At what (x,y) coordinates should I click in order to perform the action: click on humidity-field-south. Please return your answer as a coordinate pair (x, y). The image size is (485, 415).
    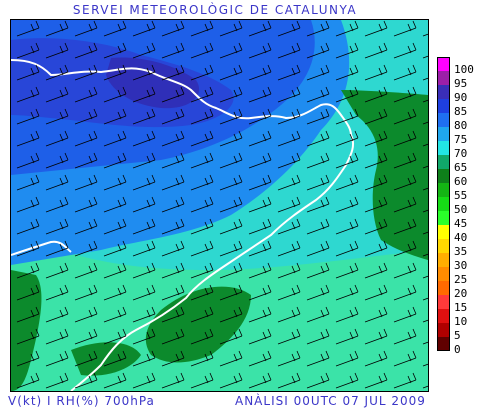
    Looking at the image, I should click on (198, 324).